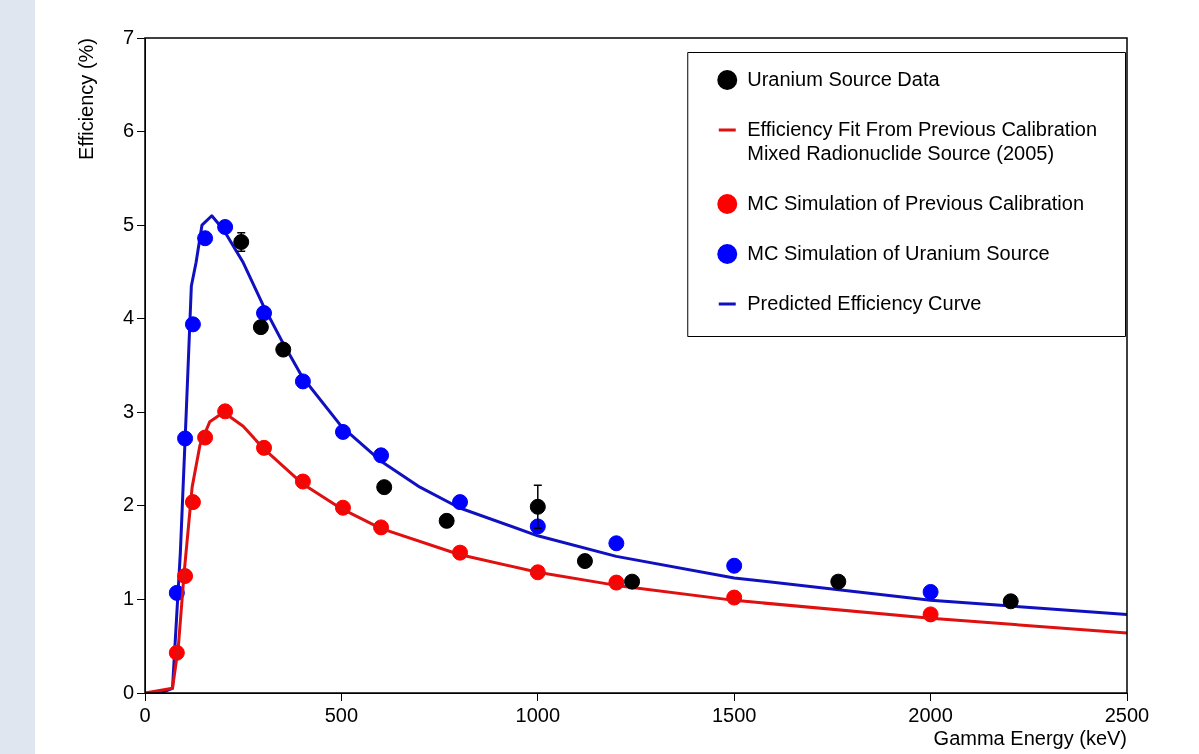 Image resolution: width=1199 pixels, height=754 pixels. Describe the element at coordinates (930, 714) in the screenshot. I see `x-tick-label: 2000` at that location.